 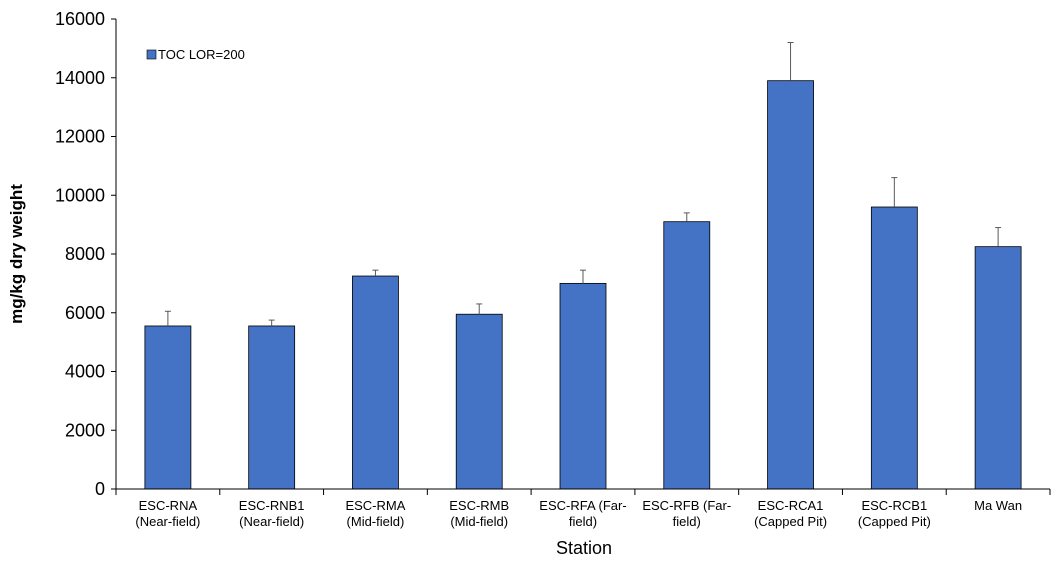 I want to click on y-tick-label: 16000, so click(x=80, y=19).